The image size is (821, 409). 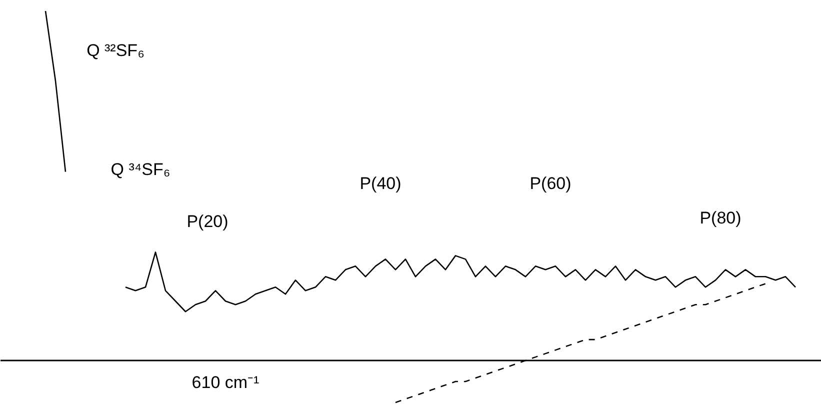 What do you see at coordinates (226, 382) in the screenshot?
I see `annotation: 610 cm⁻¹` at bounding box center [226, 382].